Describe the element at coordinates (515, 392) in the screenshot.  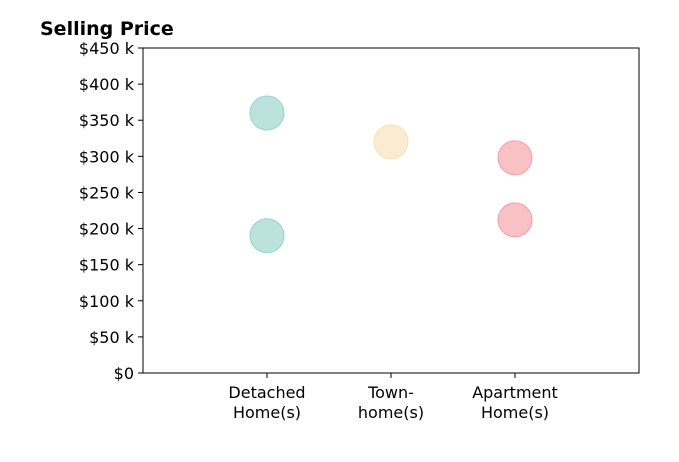
I see `x-tick-label: Apartment` at that location.